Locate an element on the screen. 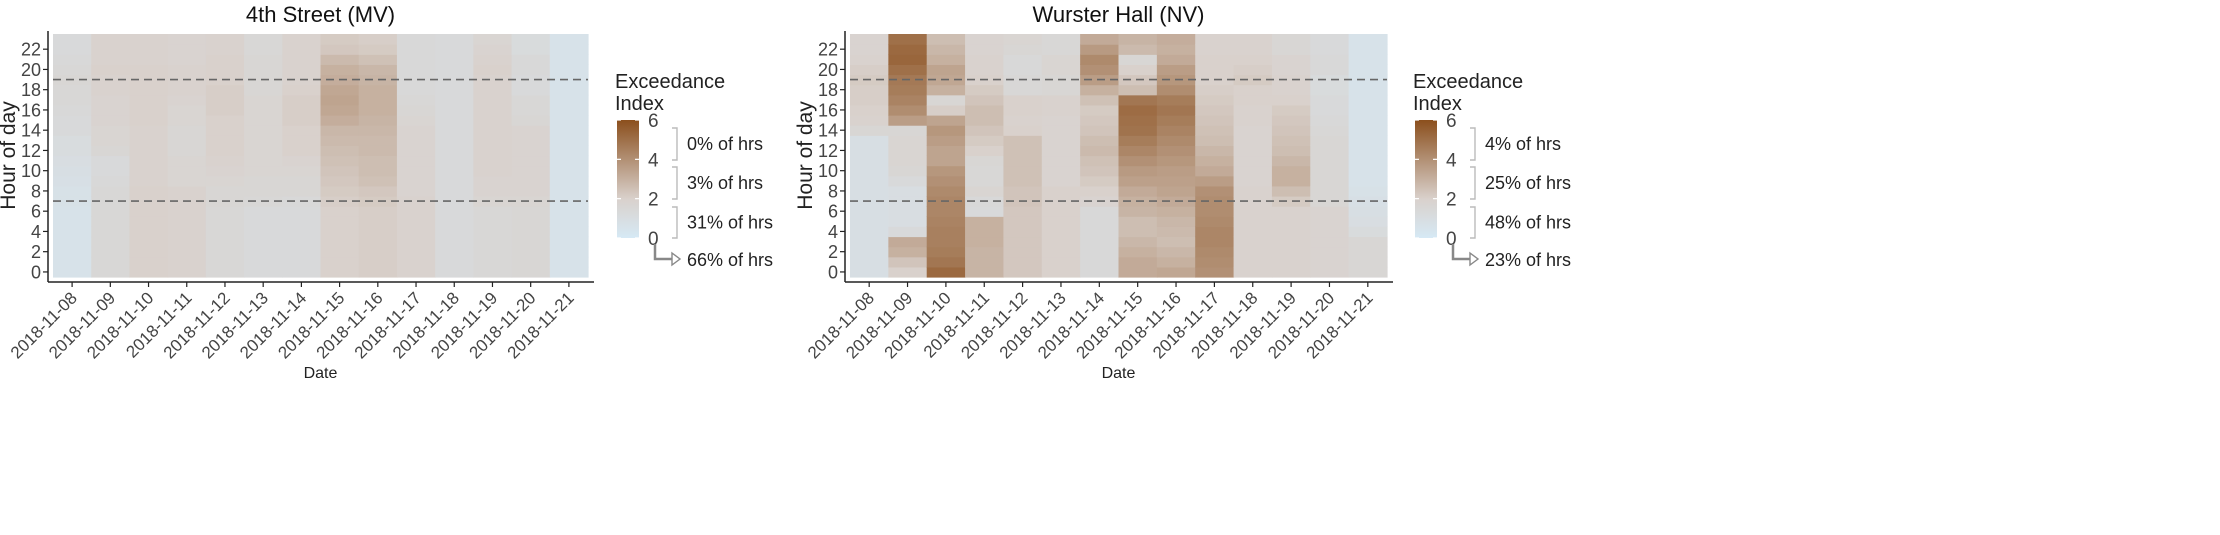  legend-bracket is located at coordinates (1473, 144).